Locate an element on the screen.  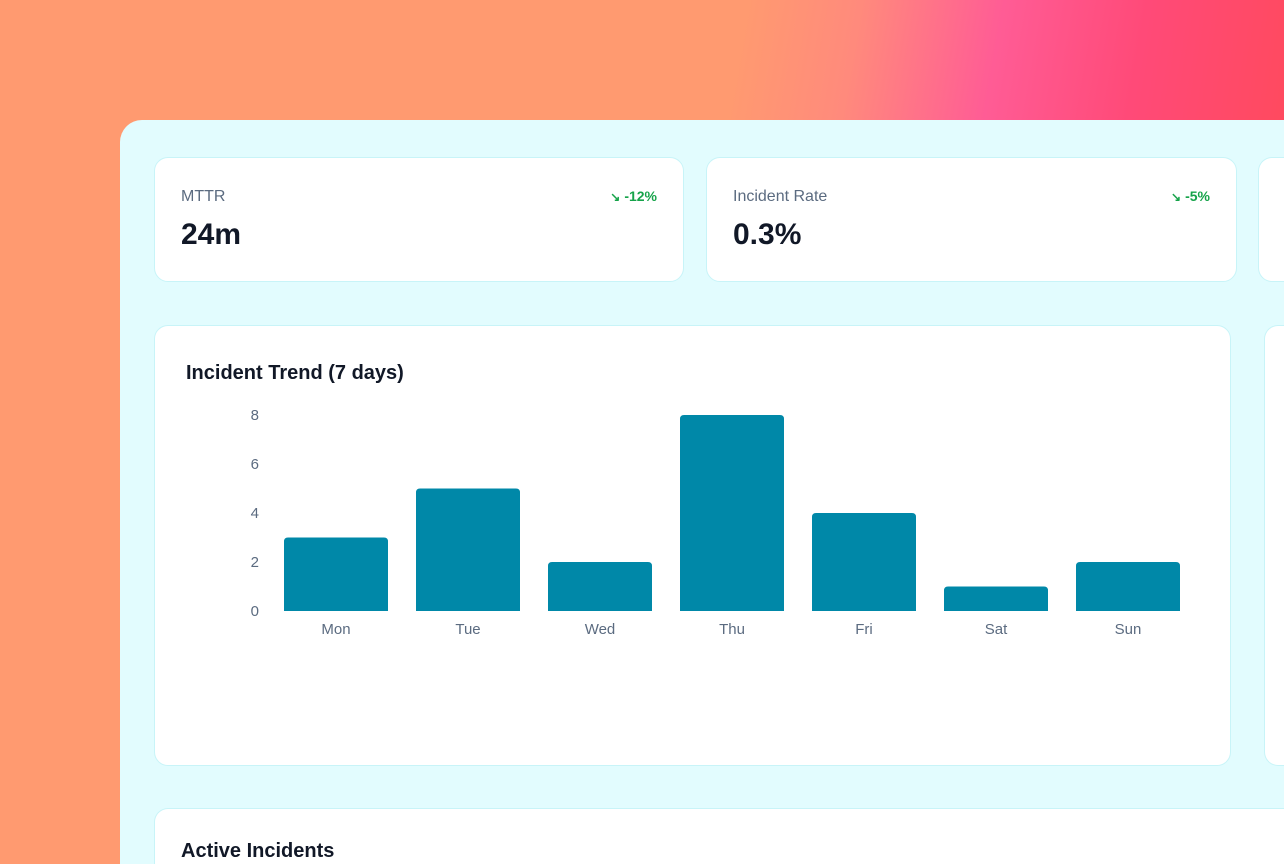
kpi-value: 0.3% is located at coordinates (767, 234).